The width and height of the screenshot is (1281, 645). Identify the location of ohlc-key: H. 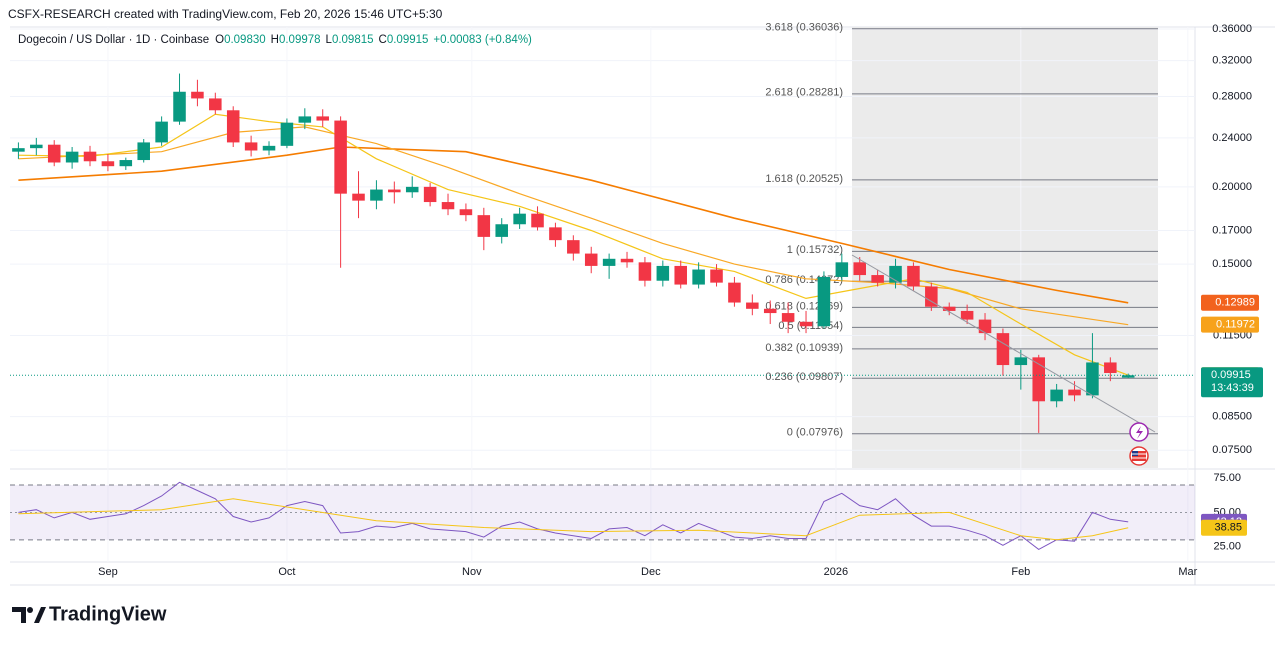
(274, 40).